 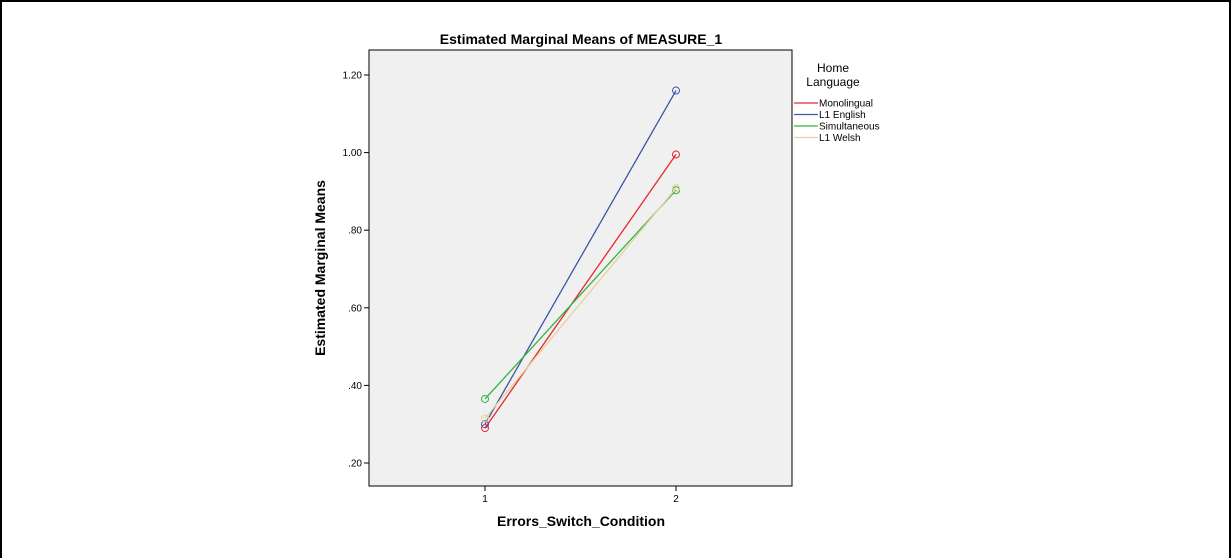 I want to click on x-tick-label: 1, so click(x=485, y=499).